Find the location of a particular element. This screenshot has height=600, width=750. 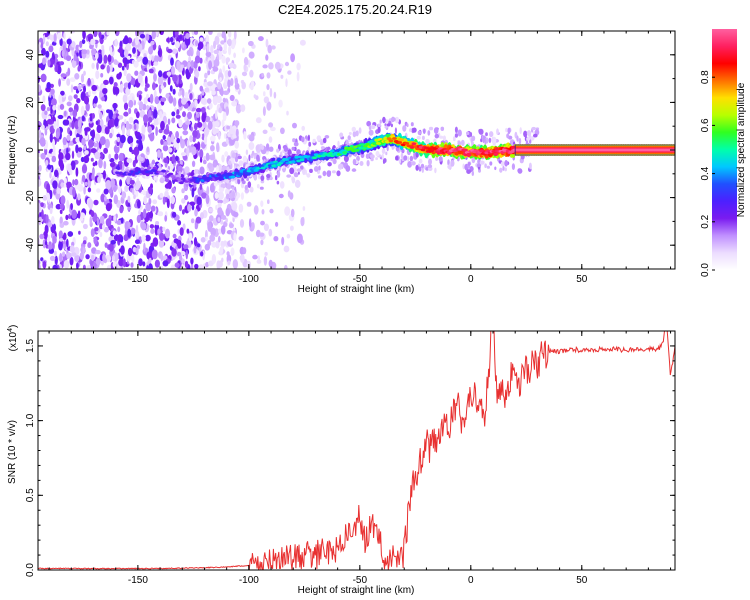

colorbar-tick-label: 0.8 is located at coordinates (705, 77).